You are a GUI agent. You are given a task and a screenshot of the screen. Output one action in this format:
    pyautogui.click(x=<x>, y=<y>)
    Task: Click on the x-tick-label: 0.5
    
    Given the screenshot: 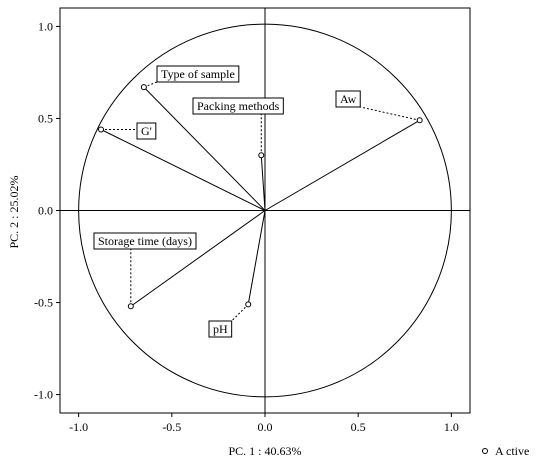 What is the action you would take?
    pyautogui.click(x=358, y=427)
    